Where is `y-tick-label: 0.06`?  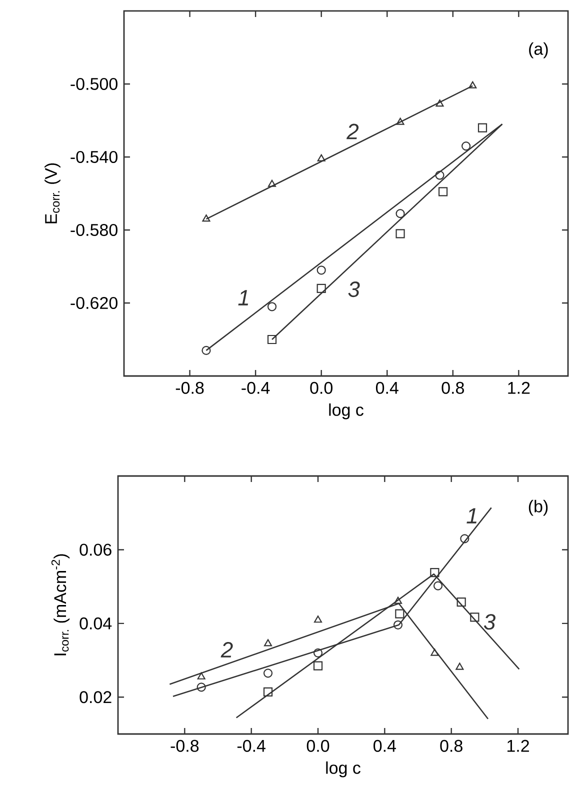 y-tick-label: 0.06 is located at coordinates (96, 550).